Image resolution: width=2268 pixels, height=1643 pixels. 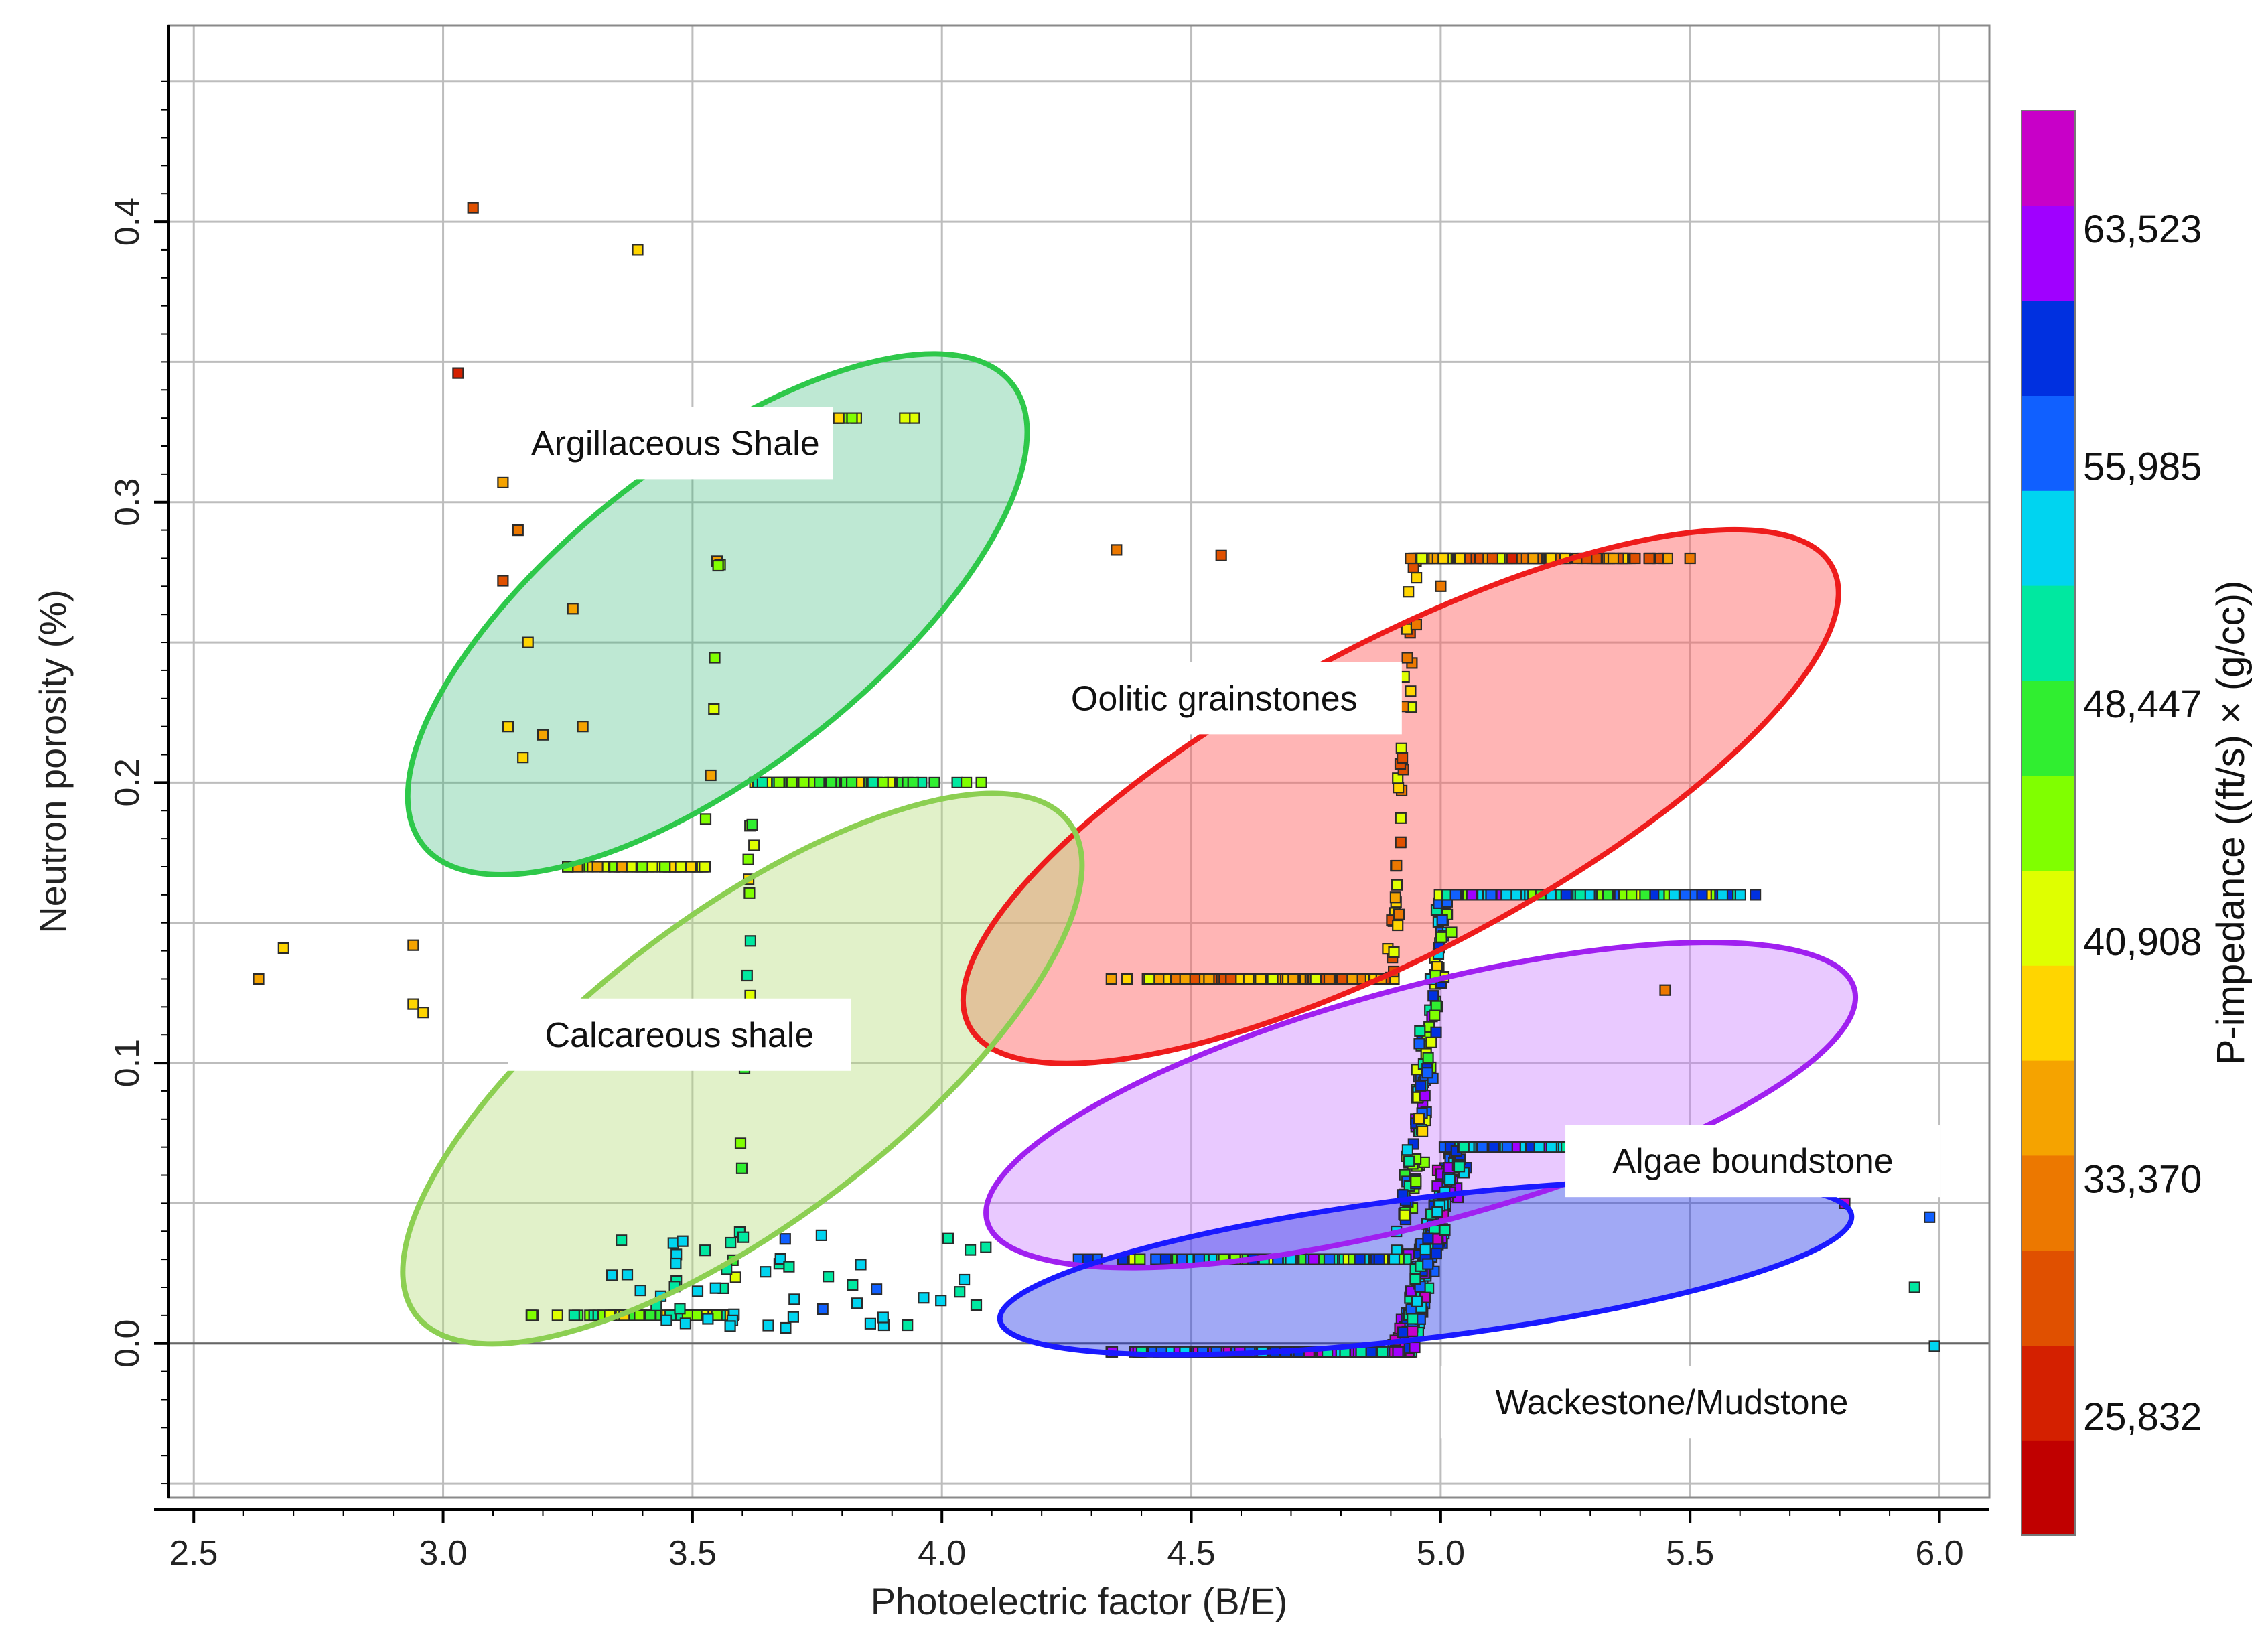 I want to click on zone-label-text: Calcareous shale, so click(x=679, y=1035).